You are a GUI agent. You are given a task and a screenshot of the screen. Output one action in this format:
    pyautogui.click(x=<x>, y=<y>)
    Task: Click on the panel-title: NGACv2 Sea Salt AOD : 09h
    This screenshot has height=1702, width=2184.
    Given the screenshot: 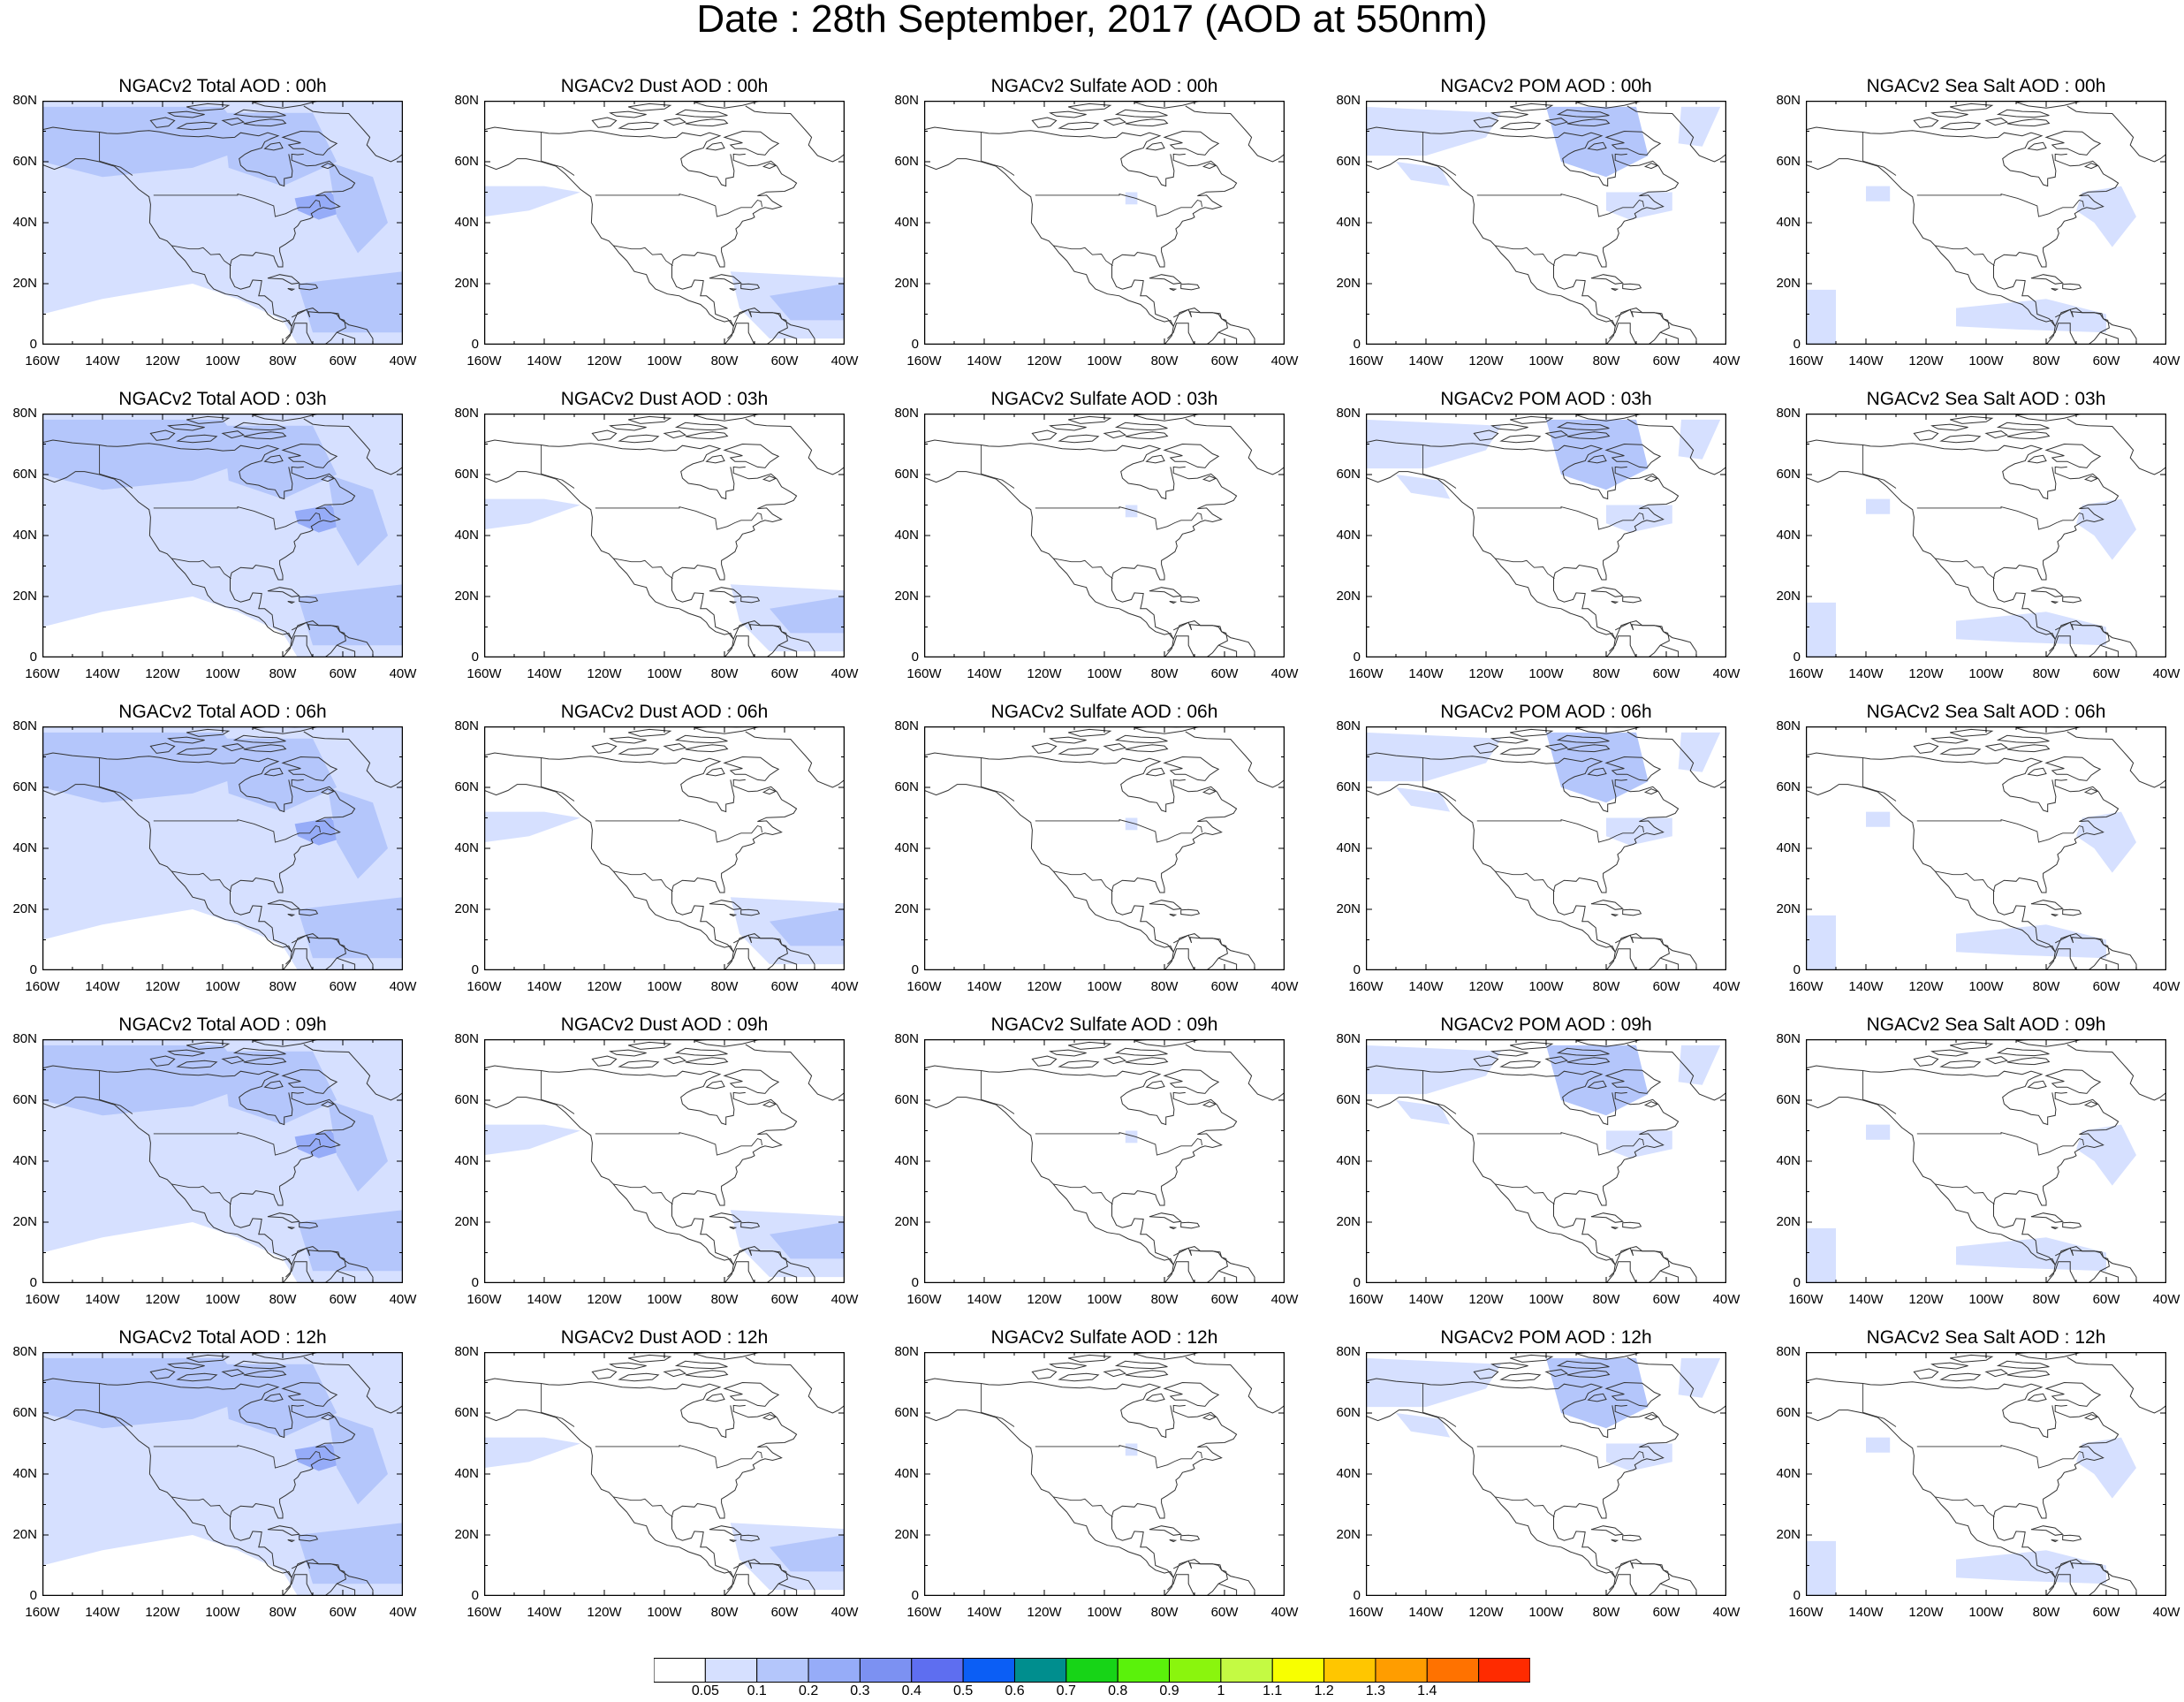 What is the action you would take?
    pyautogui.click(x=1986, y=1024)
    